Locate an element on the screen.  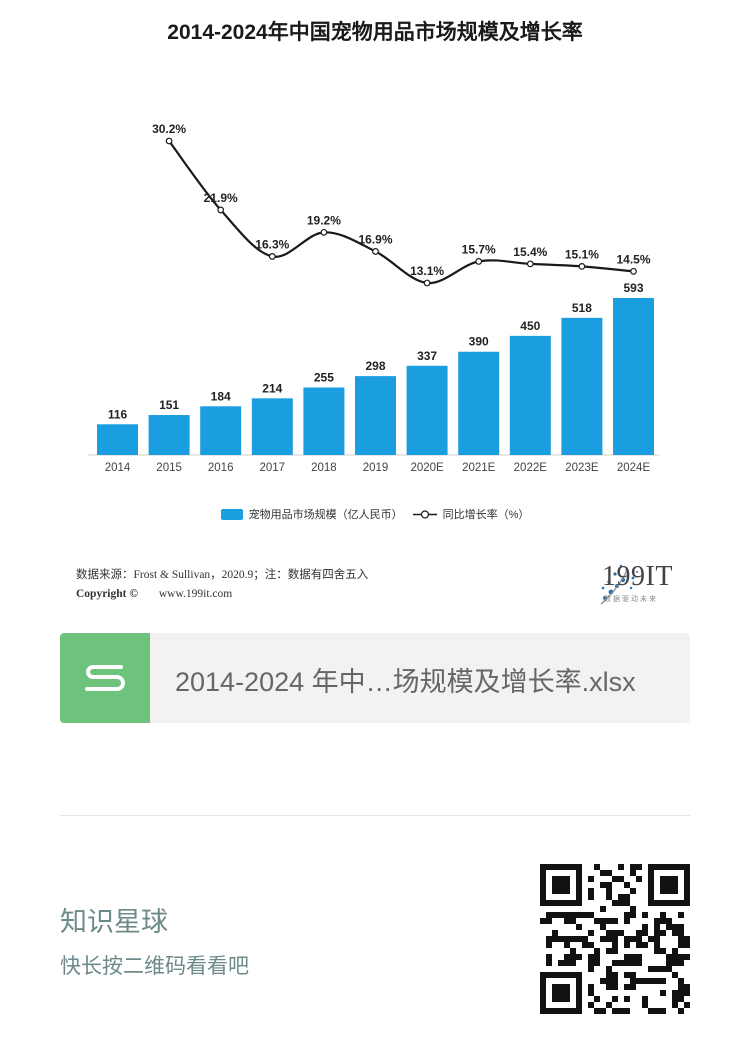
bar-value-label: 184 is located at coordinates (221, 396).